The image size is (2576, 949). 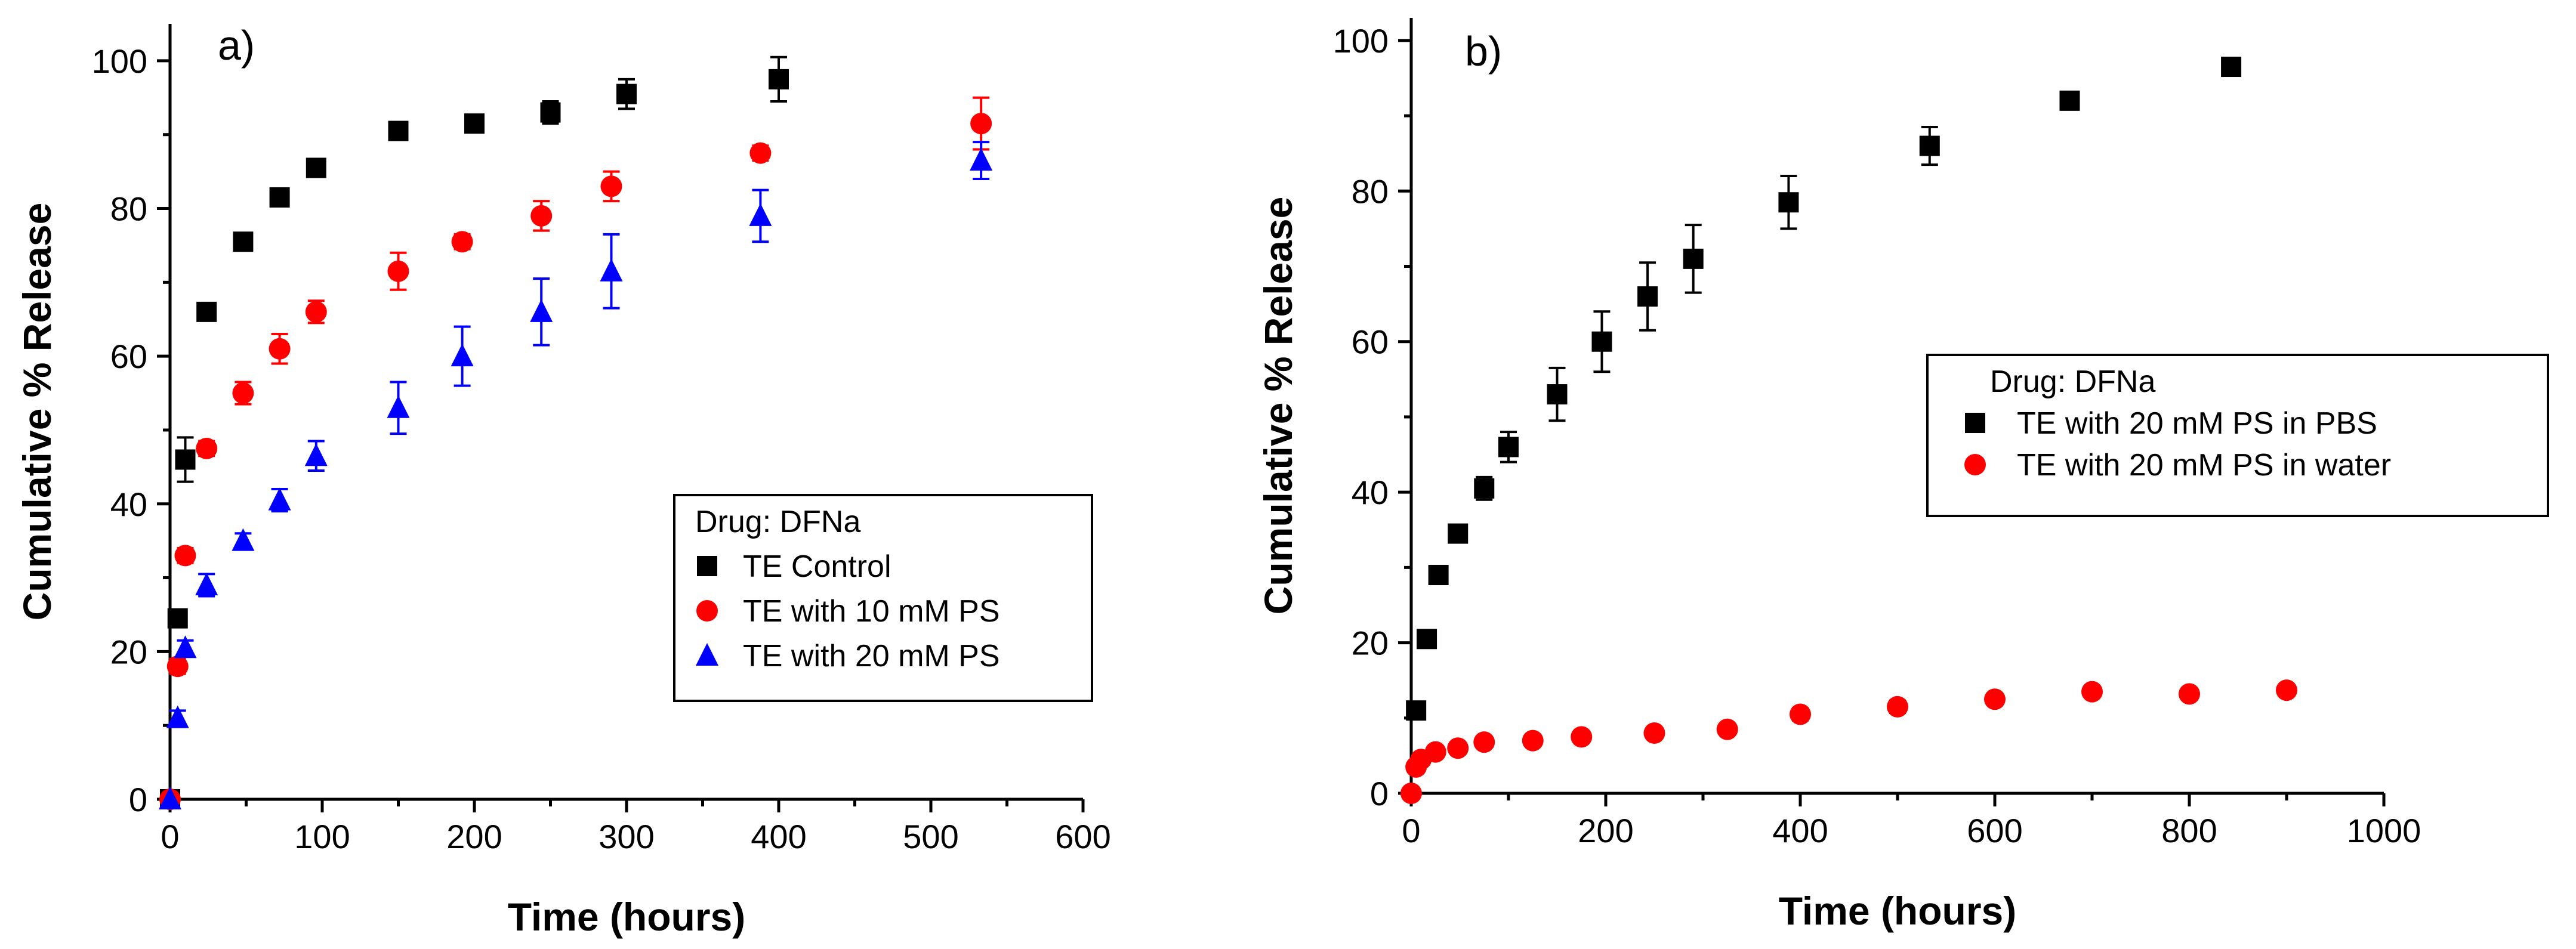 I want to click on y-tick-label: 60, so click(x=128, y=356).